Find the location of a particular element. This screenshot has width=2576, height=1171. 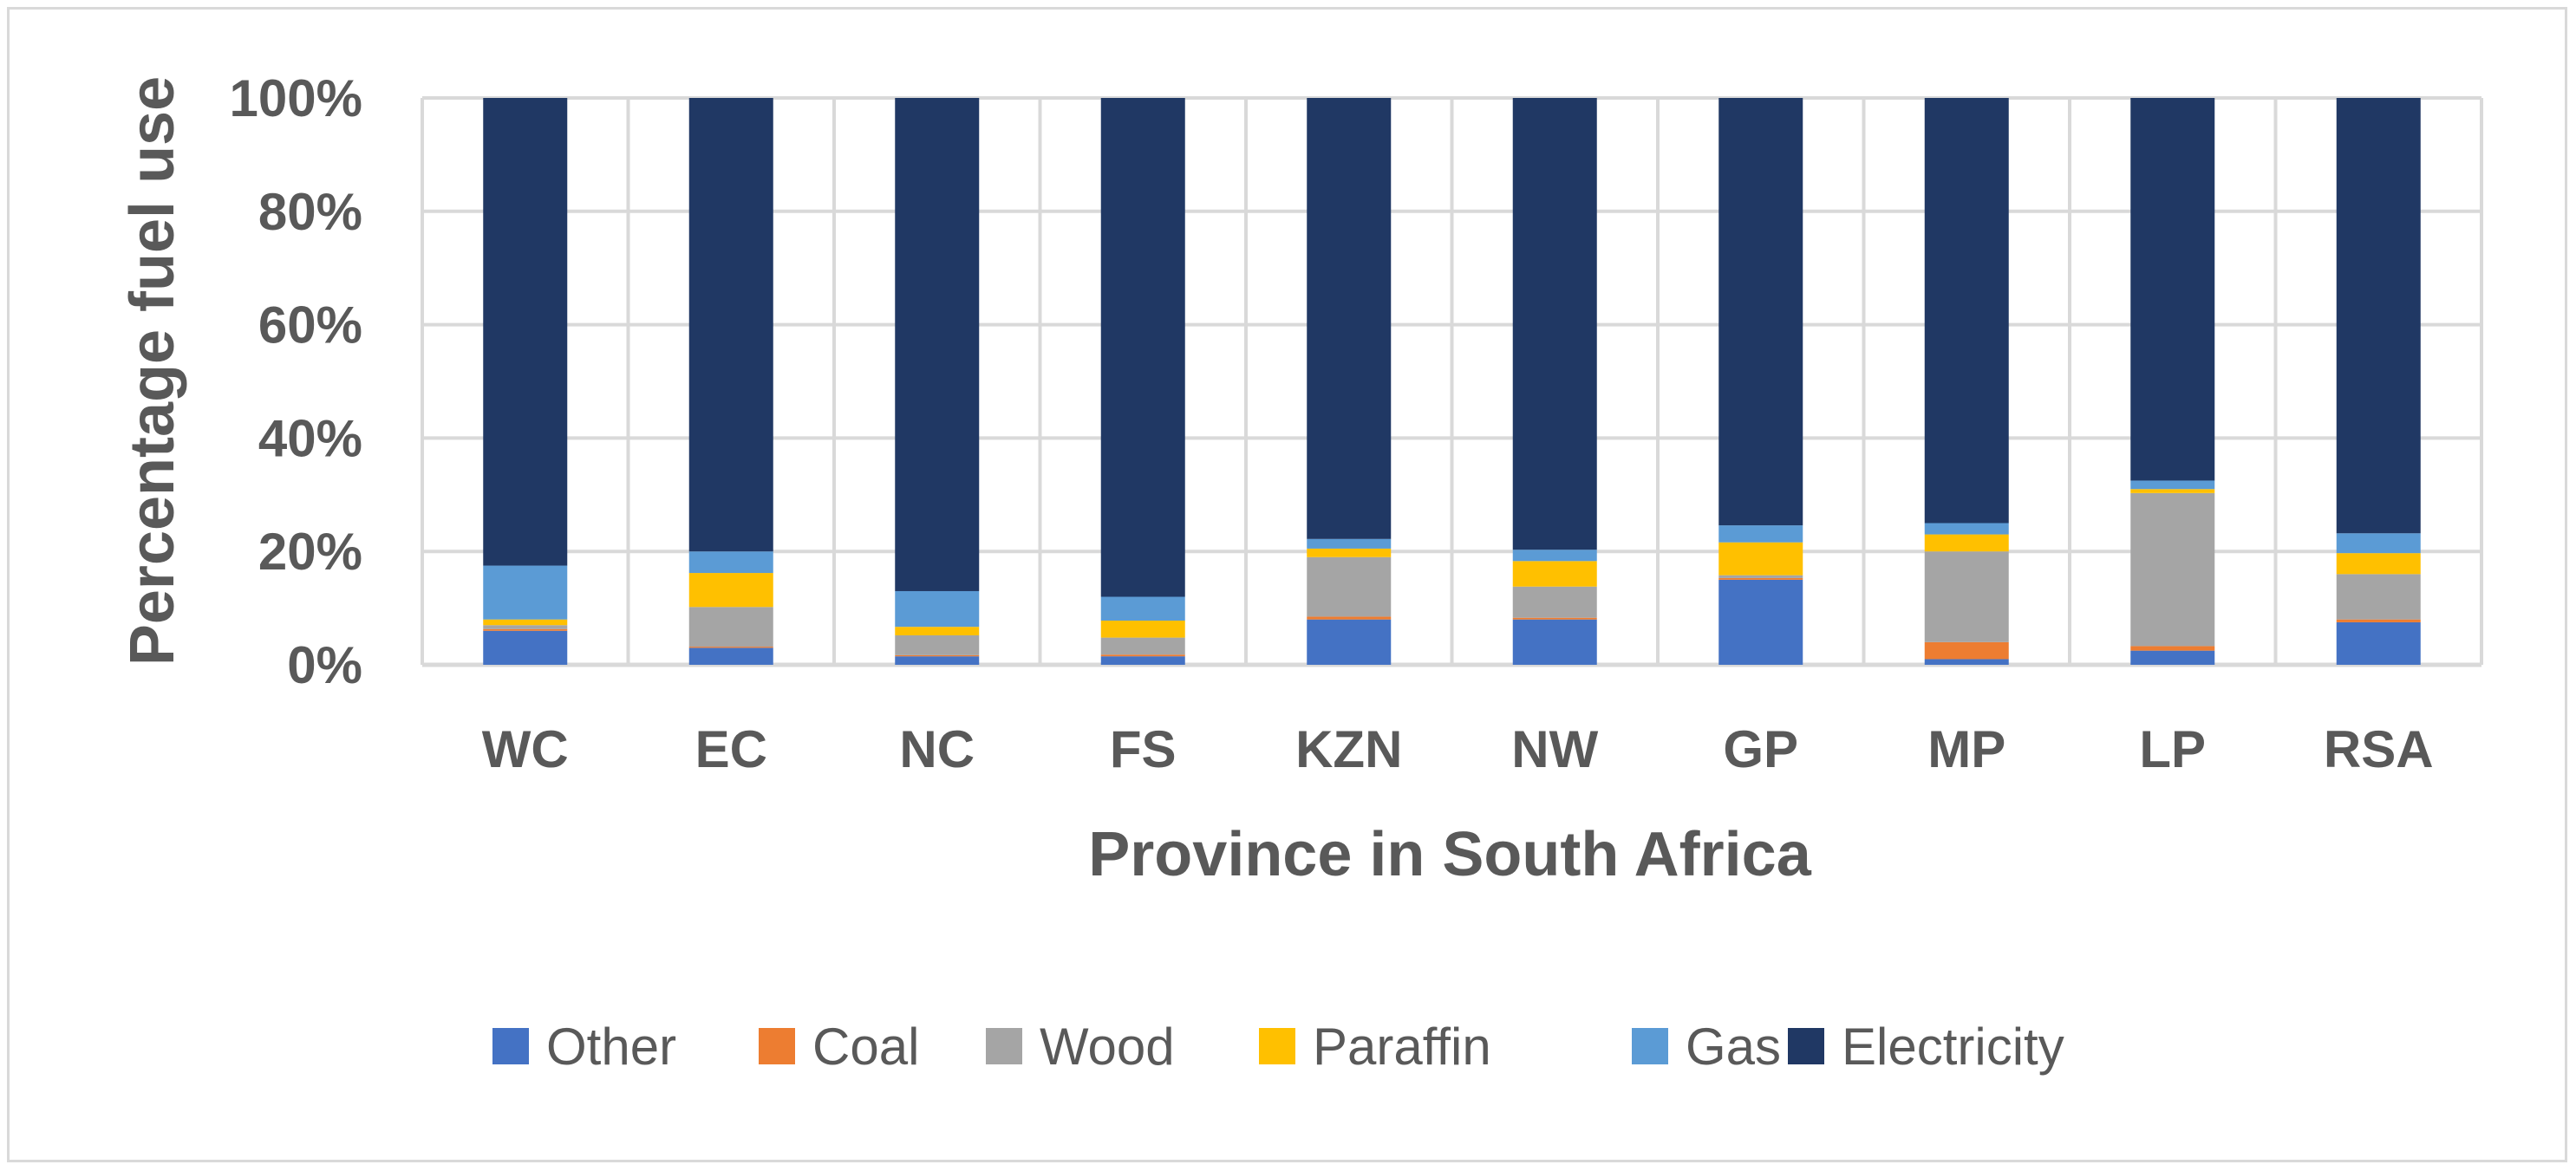

bar-wc-other is located at coordinates (526, 647).